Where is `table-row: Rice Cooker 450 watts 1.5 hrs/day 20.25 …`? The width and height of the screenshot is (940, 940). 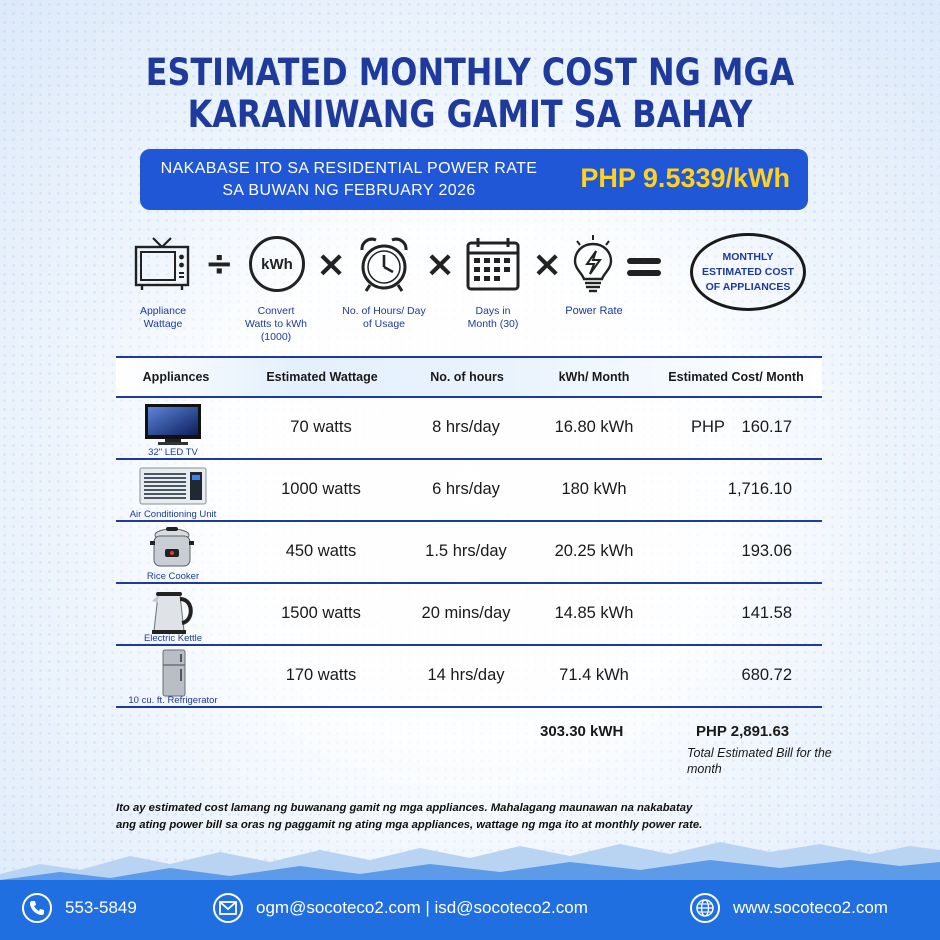 table-row: Rice Cooker 450 watts 1.5 hrs/day 20.25 … is located at coordinates (469, 553).